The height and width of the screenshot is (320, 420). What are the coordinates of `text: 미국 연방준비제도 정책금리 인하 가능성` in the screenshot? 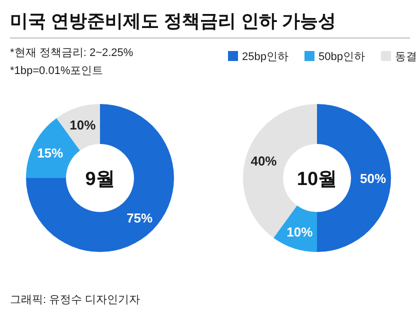 It's located at (173, 21).